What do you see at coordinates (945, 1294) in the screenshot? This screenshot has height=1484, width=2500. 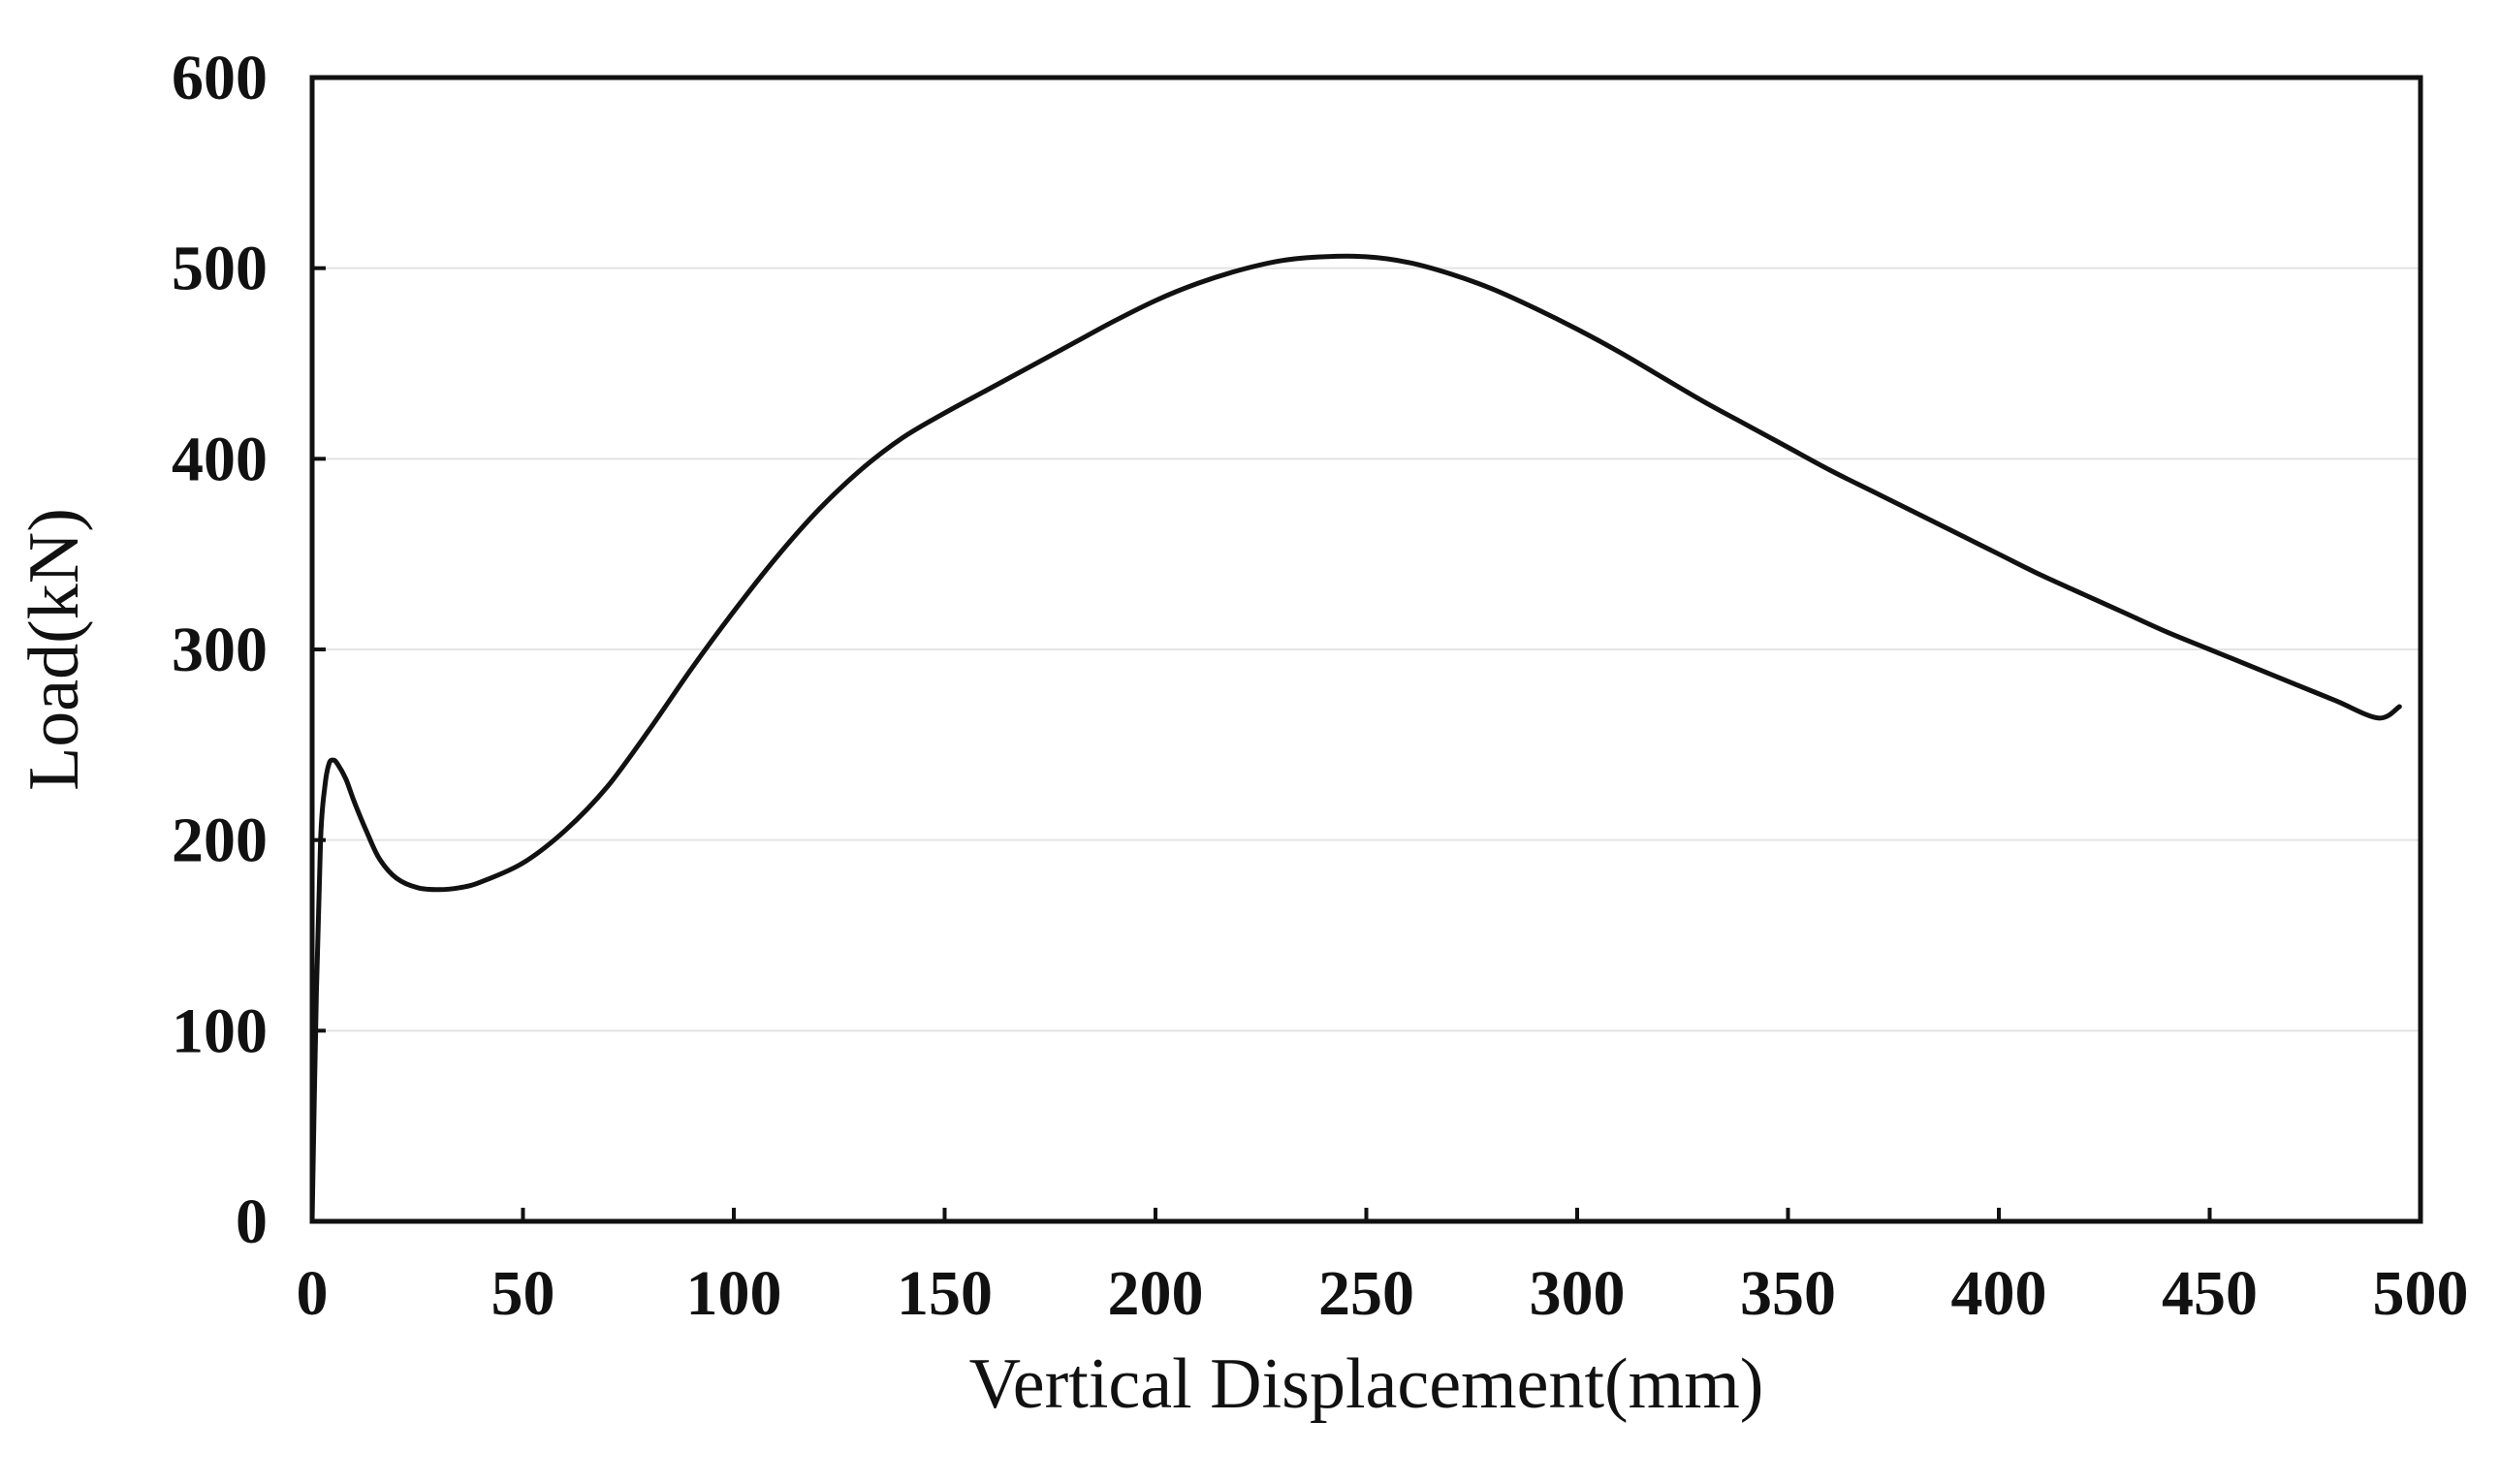 I see `x-tick-label: 150` at bounding box center [945, 1294].